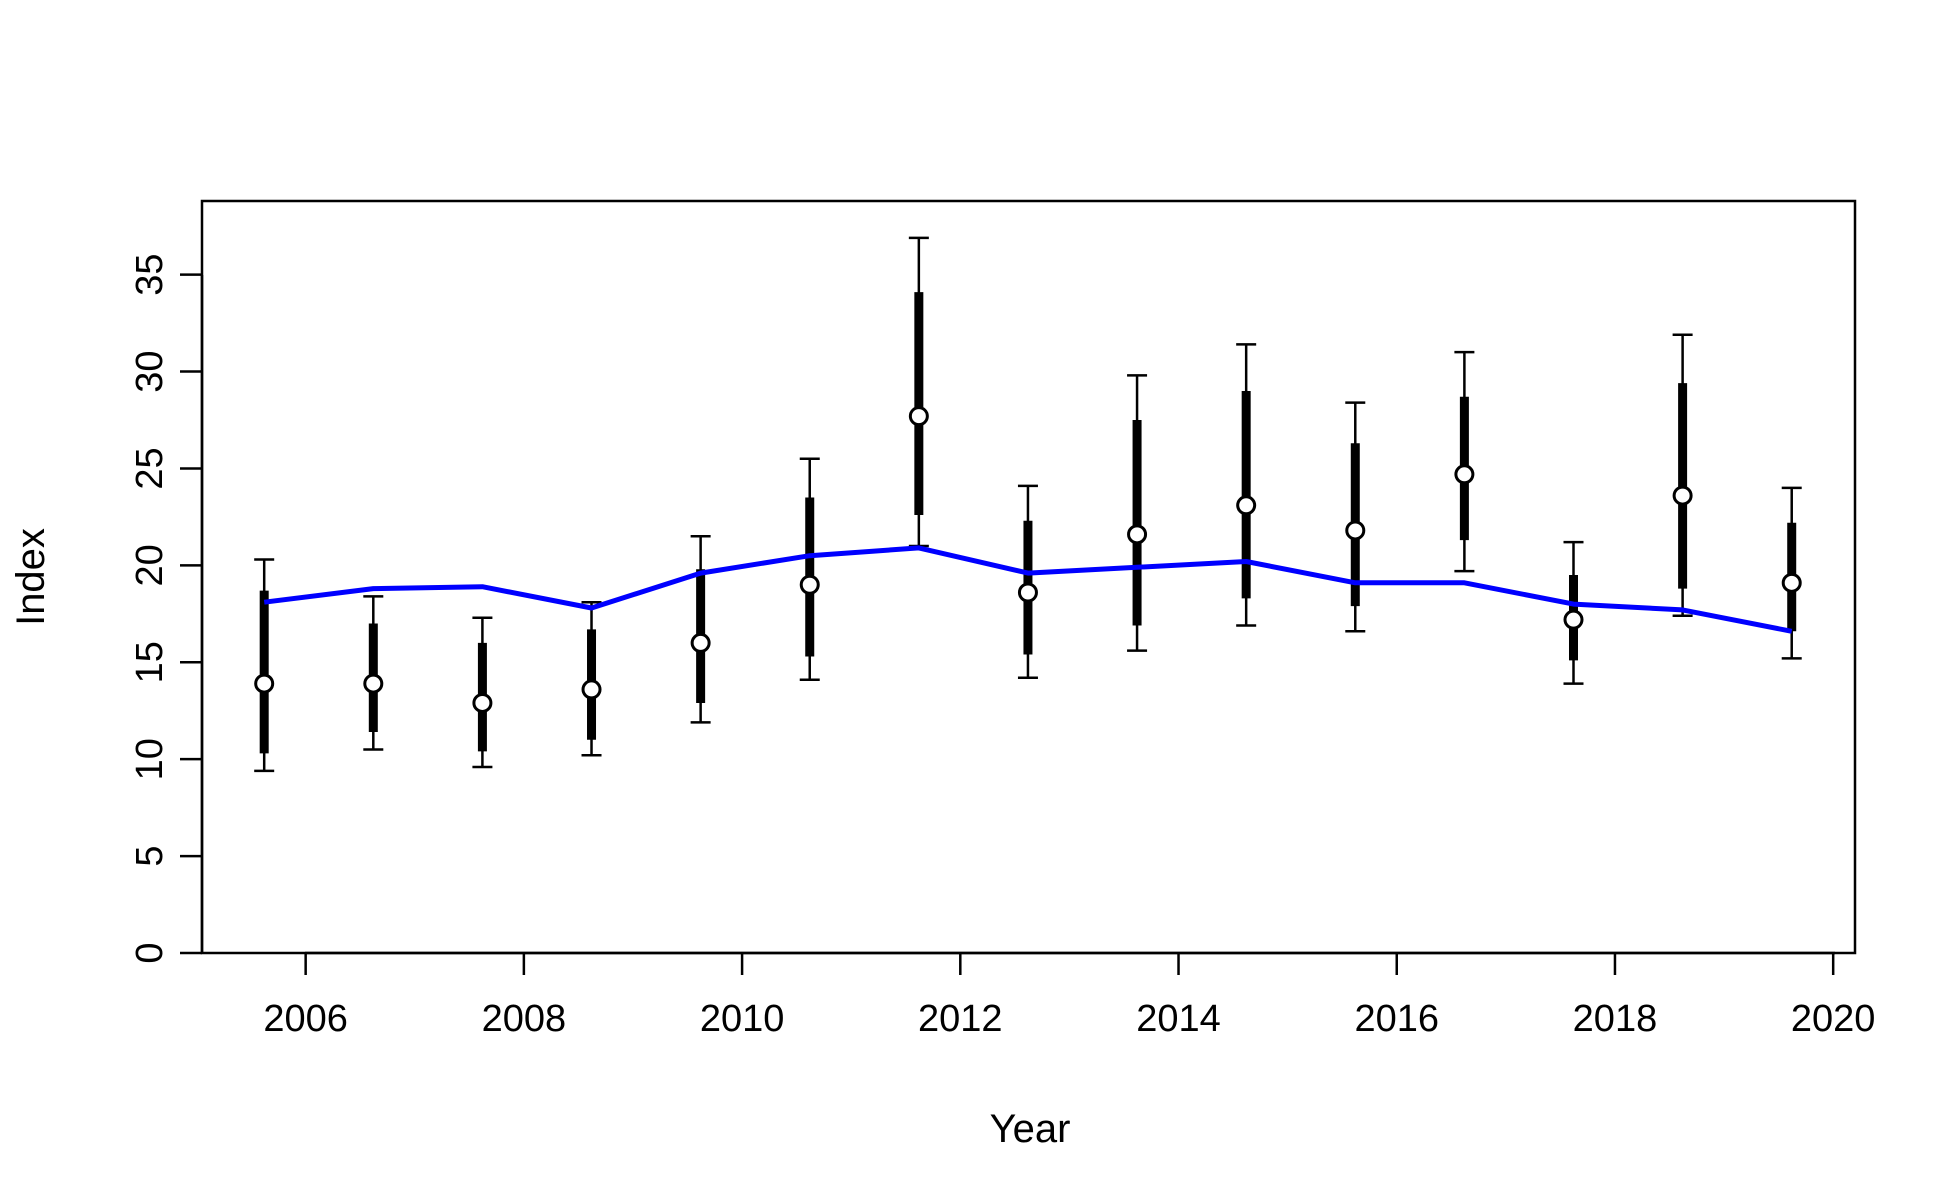 Image resolution: width=1950 pixels, height=1200 pixels. What do you see at coordinates (150, 759) in the screenshot?
I see `y-tick-label: 10` at bounding box center [150, 759].